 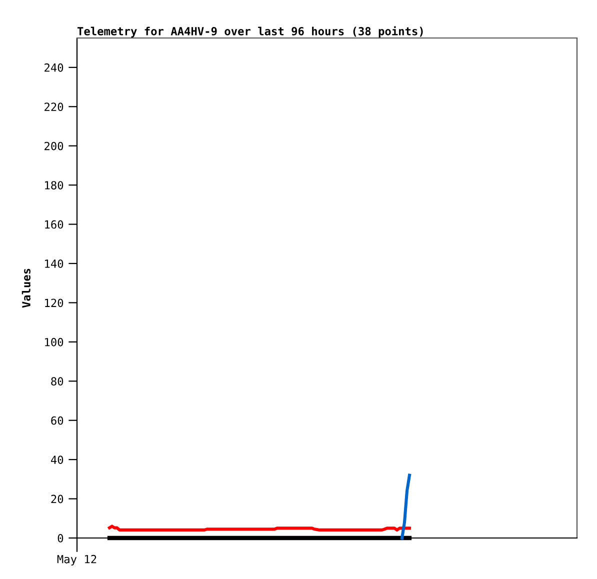 What do you see at coordinates (61, 538) in the screenshot?
I see `y-tick-label: 0` at bounding box center [61, 538].